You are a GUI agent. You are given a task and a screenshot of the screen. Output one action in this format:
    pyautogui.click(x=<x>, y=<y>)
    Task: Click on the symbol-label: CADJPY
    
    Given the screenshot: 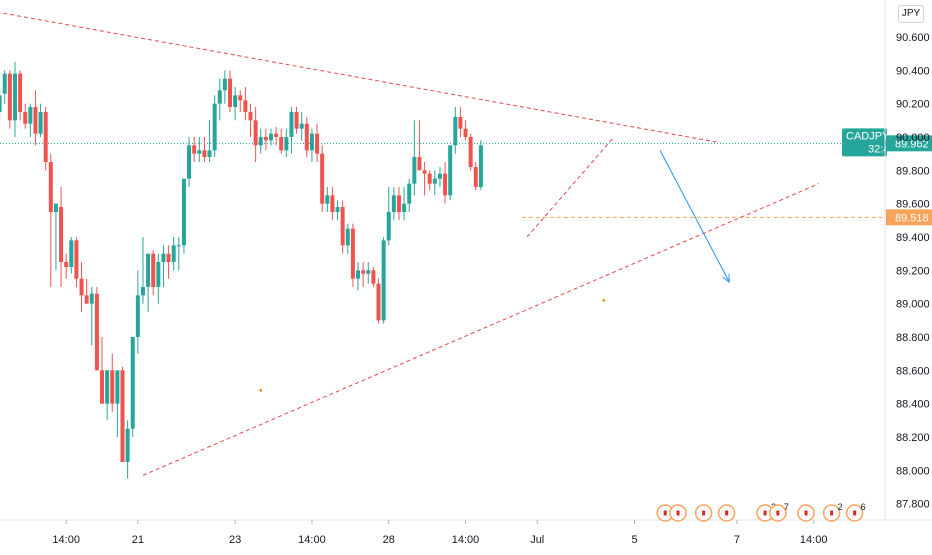 What is the action you would take?
    pyautogui.click(x=868, y=136)
    